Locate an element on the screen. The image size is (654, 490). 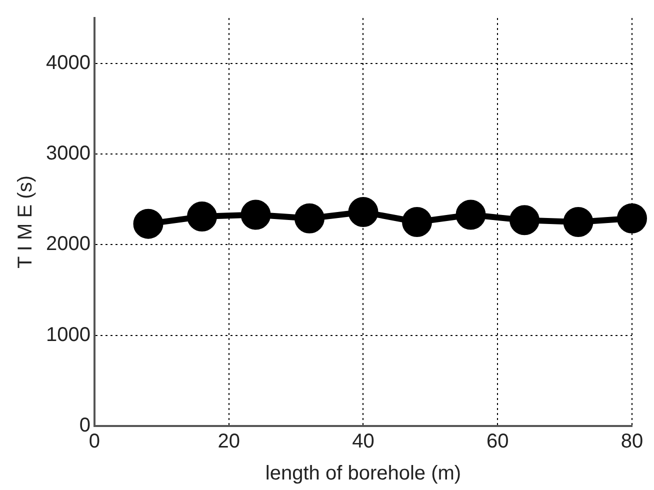
x-tick-label: 40 is located at coordinates (363, 441).